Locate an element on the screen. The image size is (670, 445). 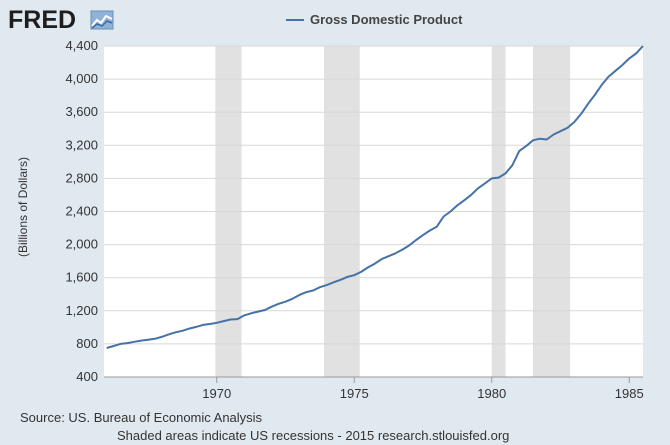
x-tick-label: 1970 is located at coordinates (216, 393).